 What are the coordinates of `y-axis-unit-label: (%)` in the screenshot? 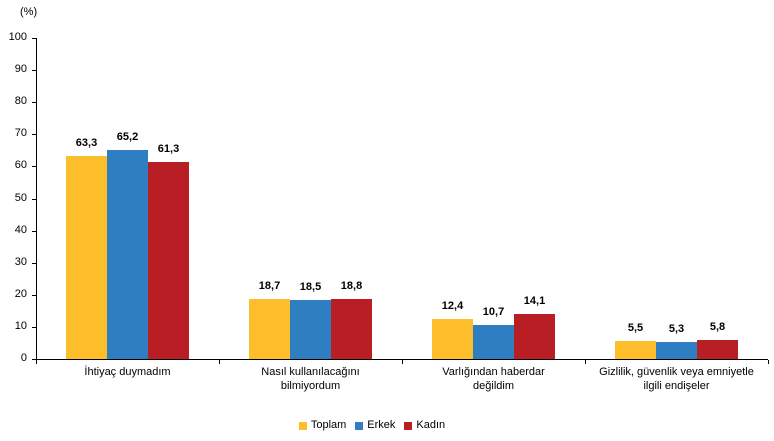 It's located at (29, 12).